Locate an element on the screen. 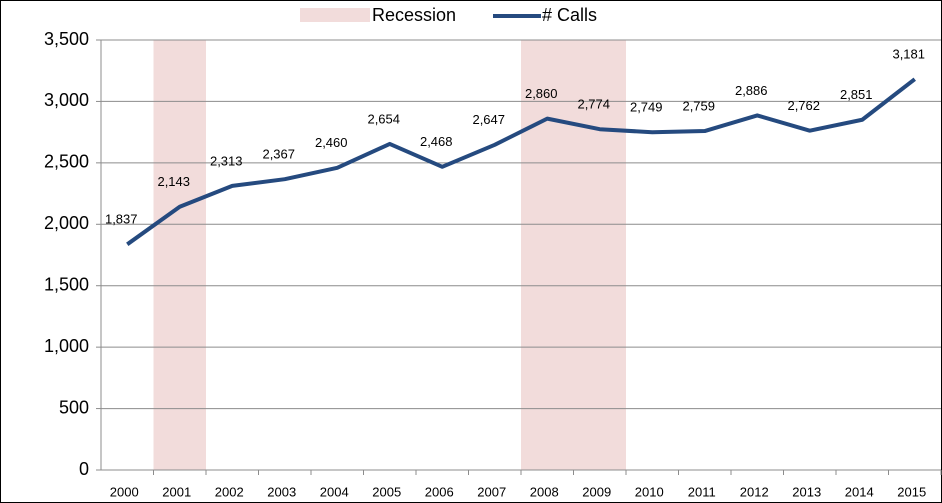  data-label: 2,143 is located at coordinates (173, 181).